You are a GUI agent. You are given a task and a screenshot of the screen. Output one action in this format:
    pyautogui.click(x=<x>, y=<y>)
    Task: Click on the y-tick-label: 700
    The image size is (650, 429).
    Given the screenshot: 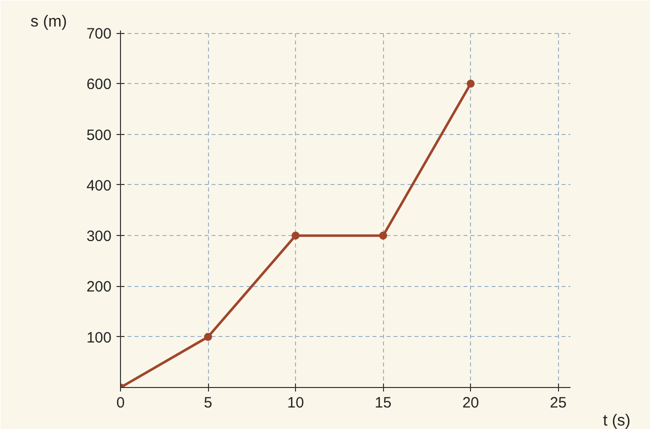 What is the action you would take?
    pyautogui.click(x=99, y=34)
    